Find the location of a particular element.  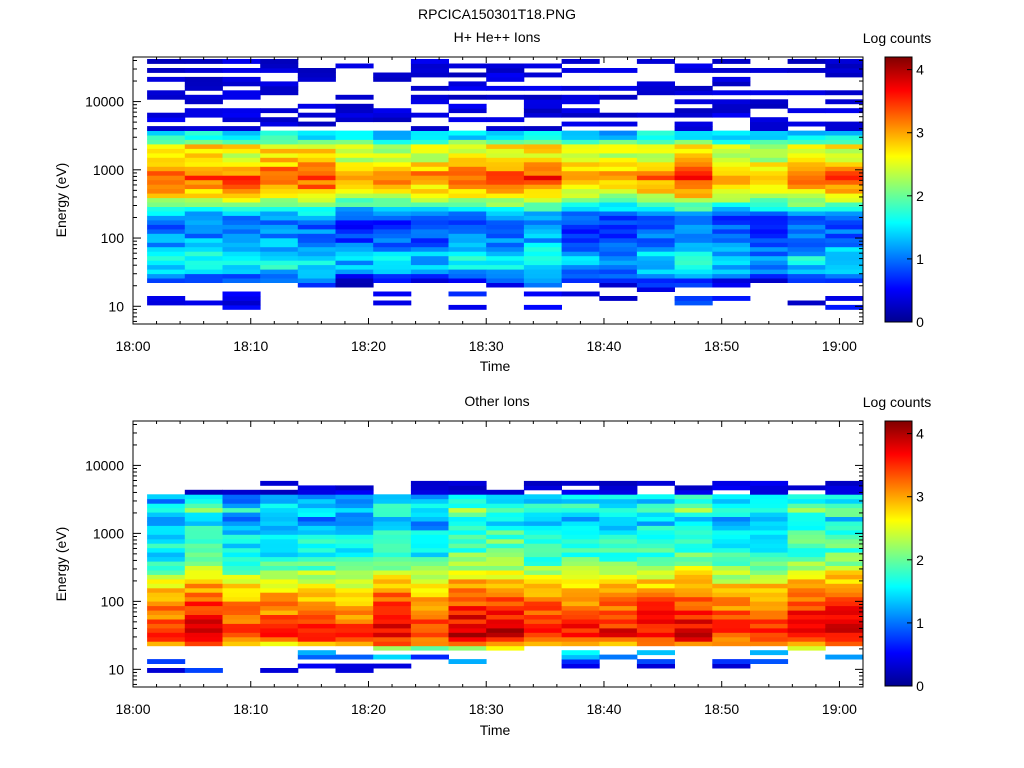

bottom-colorbar-label: Log counts is located at coordinates (897, 402).